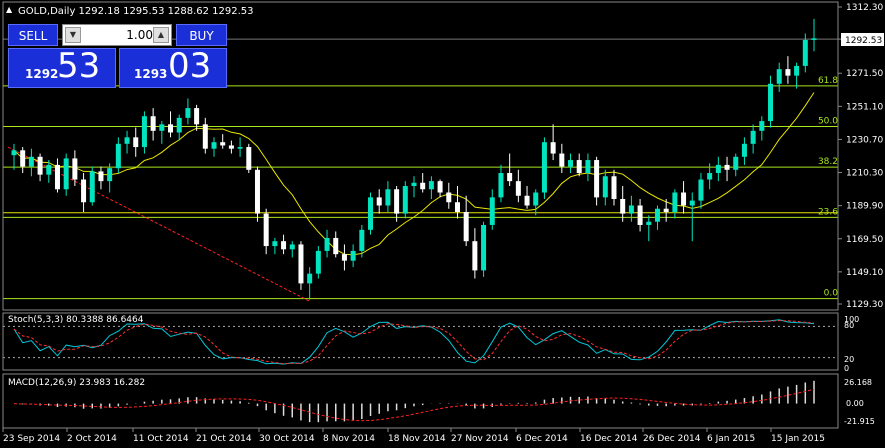  What do you see at coordinates (201, 35) in the screenshot?
I see `buy-button: BUY` at bounding box center [201, 35].